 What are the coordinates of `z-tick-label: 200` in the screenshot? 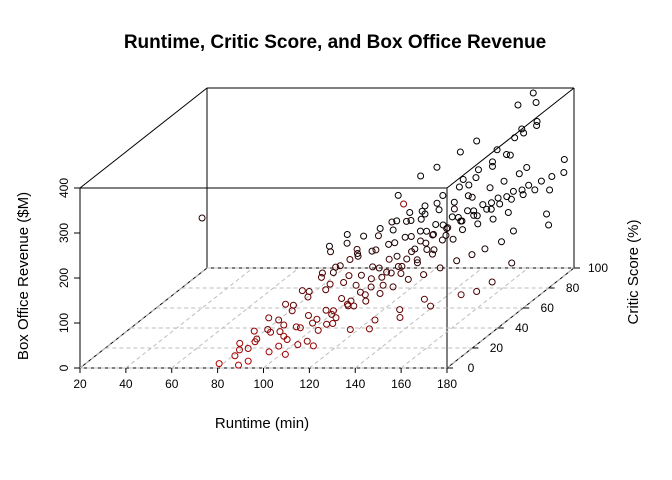 It's located at (64, 278).